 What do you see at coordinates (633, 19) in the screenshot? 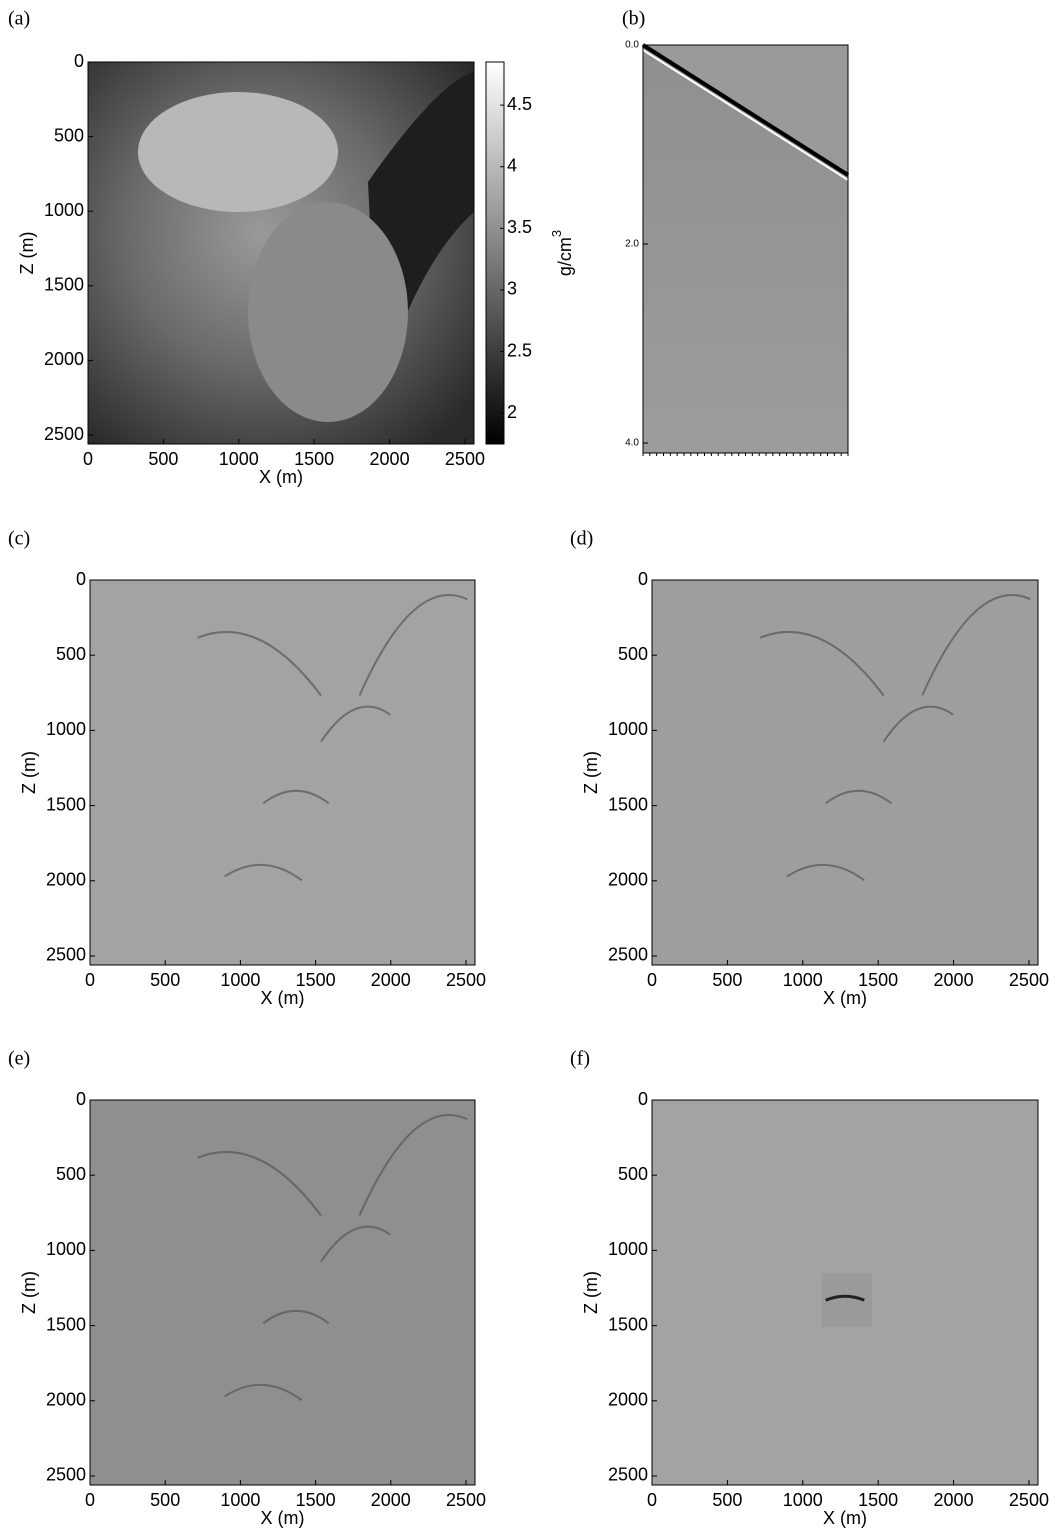
I see `panel-label: (b)` at bounding box center [633, 19].